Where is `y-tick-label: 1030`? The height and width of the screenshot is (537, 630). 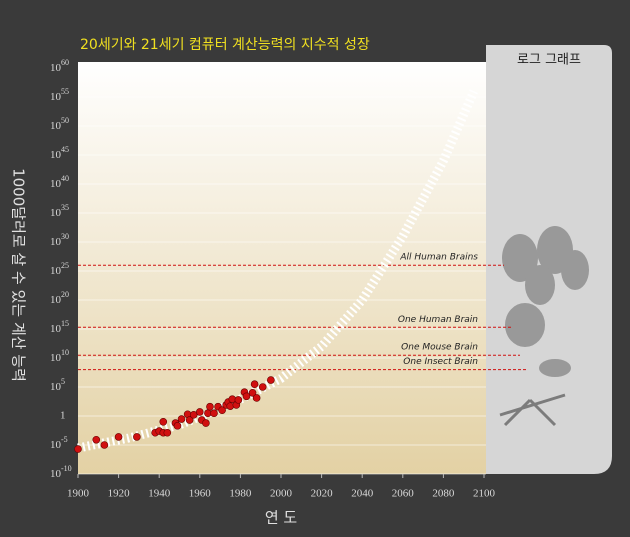 y-tick-label: 1030 is located at coordinates (59, 240).